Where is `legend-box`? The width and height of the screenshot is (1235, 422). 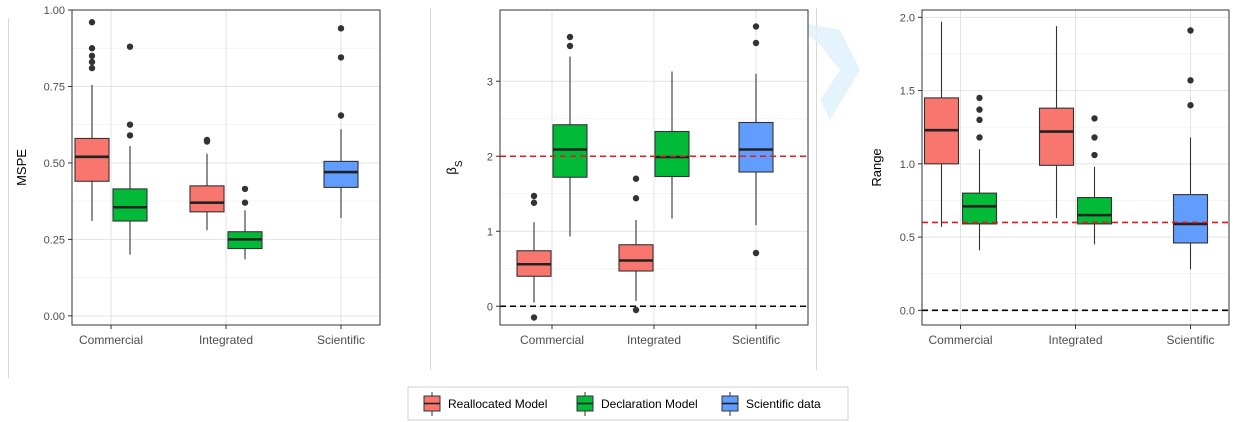 legend-box is located at coordinates (628, 403).